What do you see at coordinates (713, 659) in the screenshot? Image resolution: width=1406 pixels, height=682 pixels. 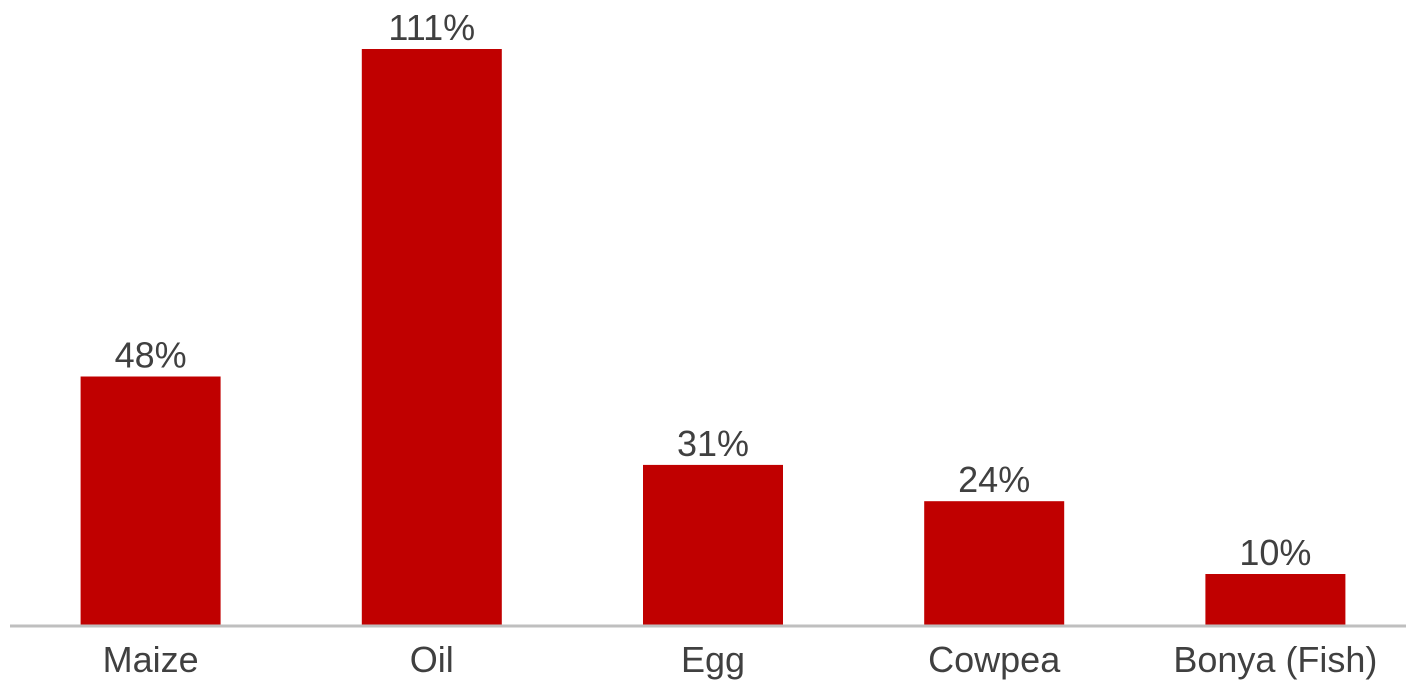 I see `category-label: Egg` at bounding box center [713, 659].